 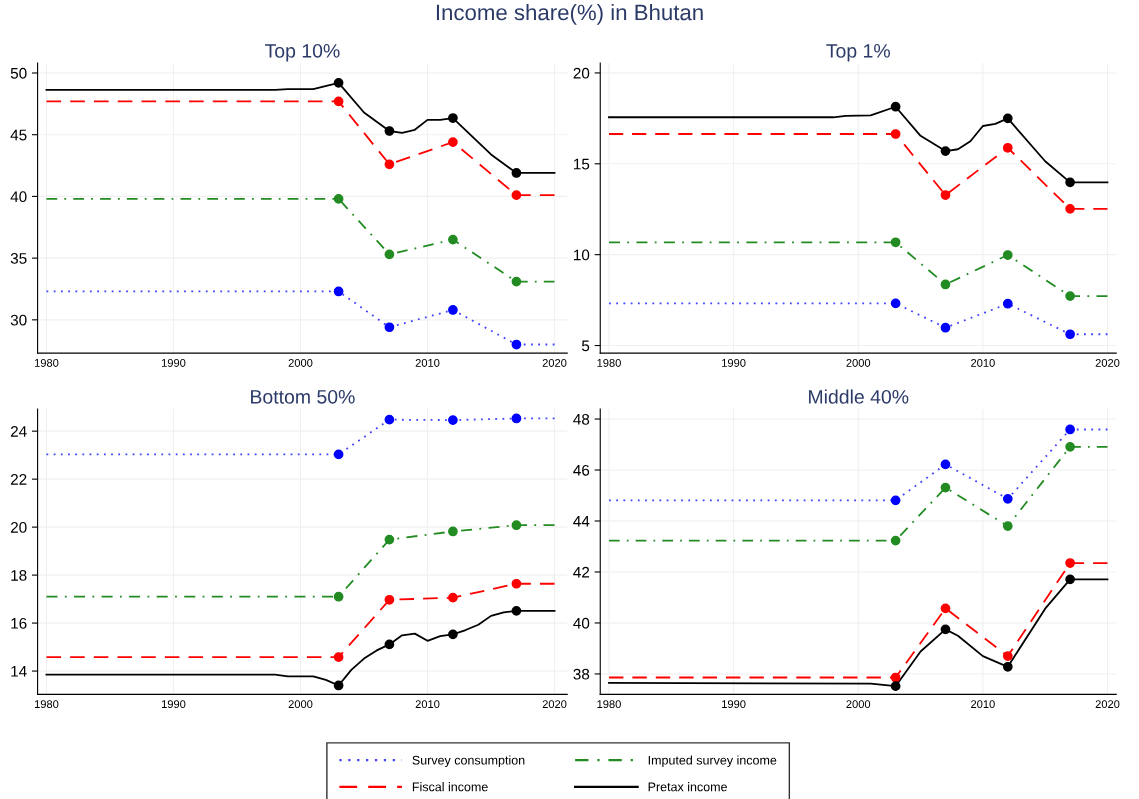 I want to click on y-tick-label: 46, so click(x=581, y=470).